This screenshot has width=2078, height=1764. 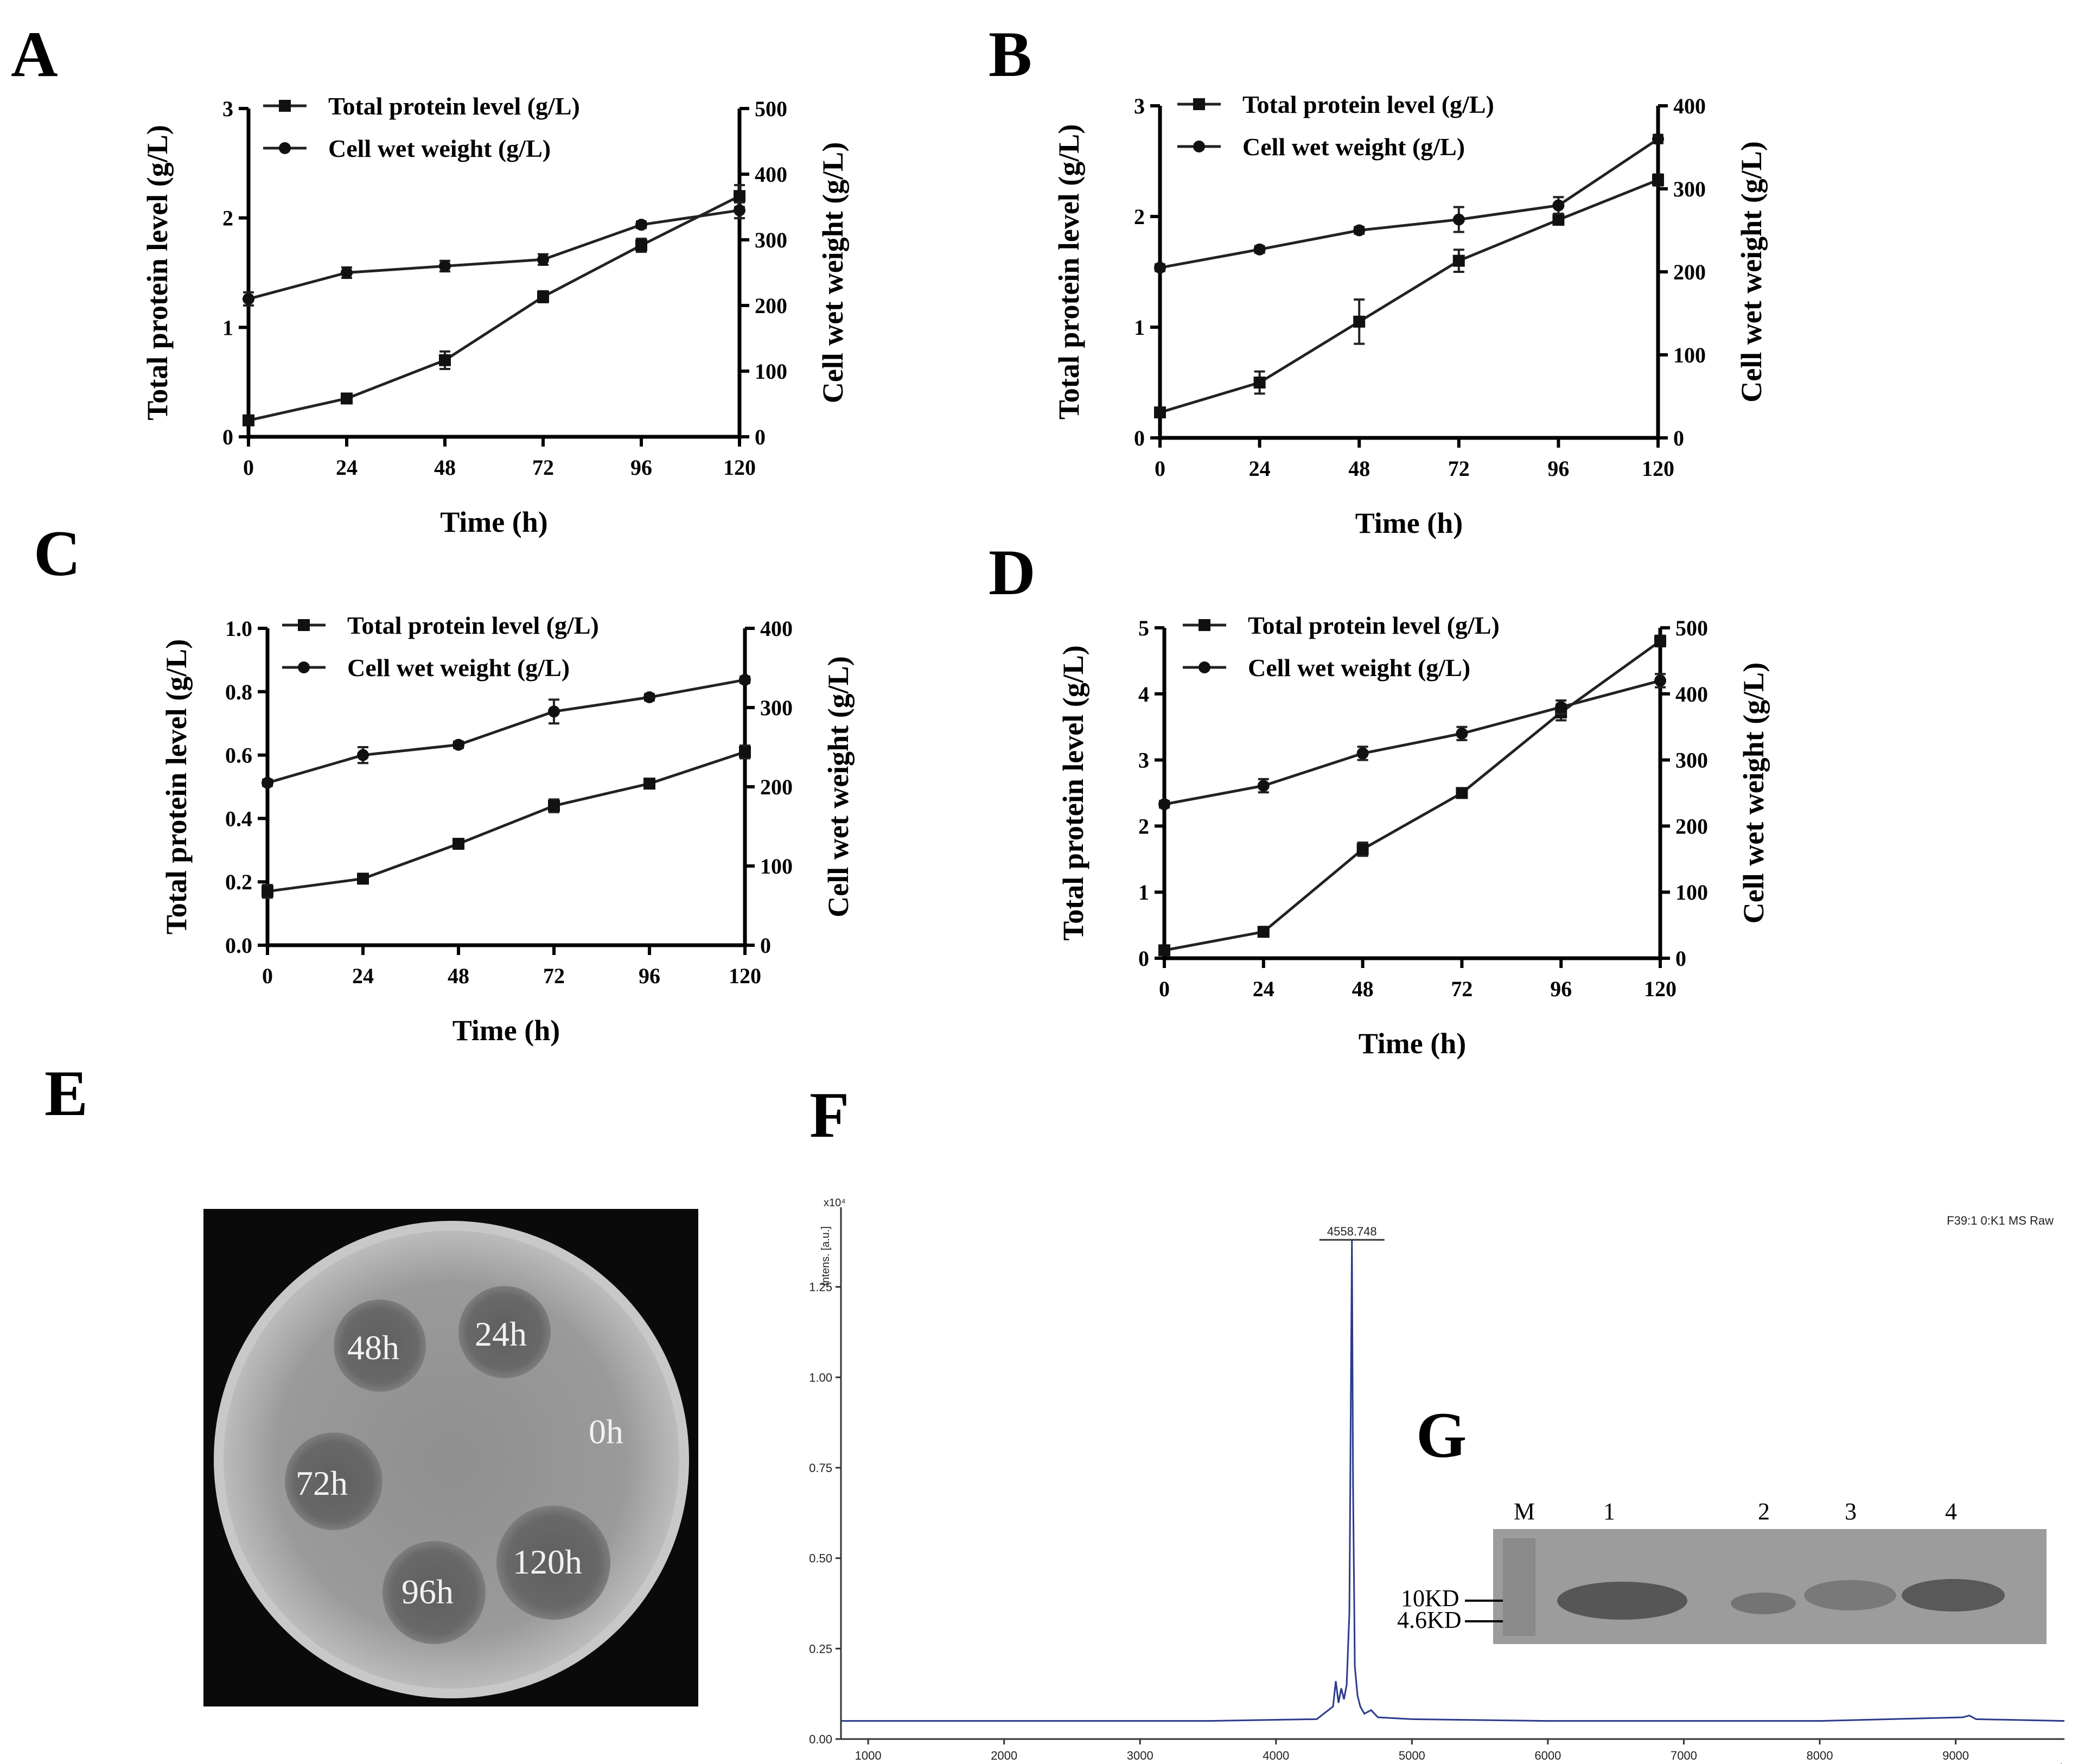 I want to click on chart-b-y2-tick-label: 300, so click(x=1690, y=189).